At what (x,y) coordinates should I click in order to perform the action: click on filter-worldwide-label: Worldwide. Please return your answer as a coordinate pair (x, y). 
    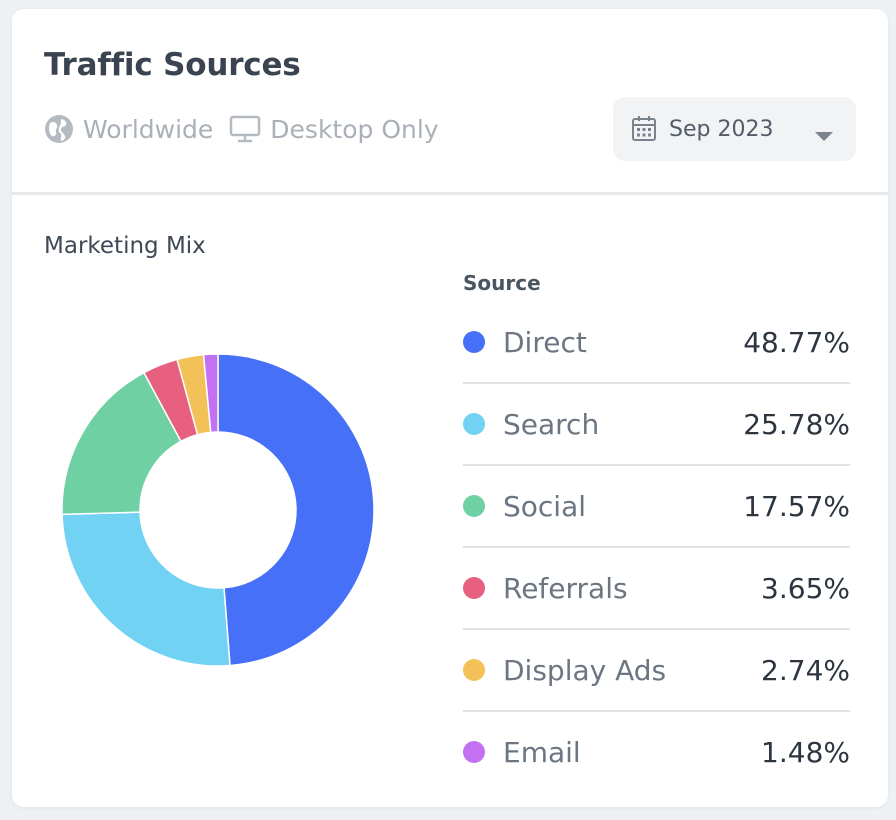
    Looking at the image, I should click on (148, 129).